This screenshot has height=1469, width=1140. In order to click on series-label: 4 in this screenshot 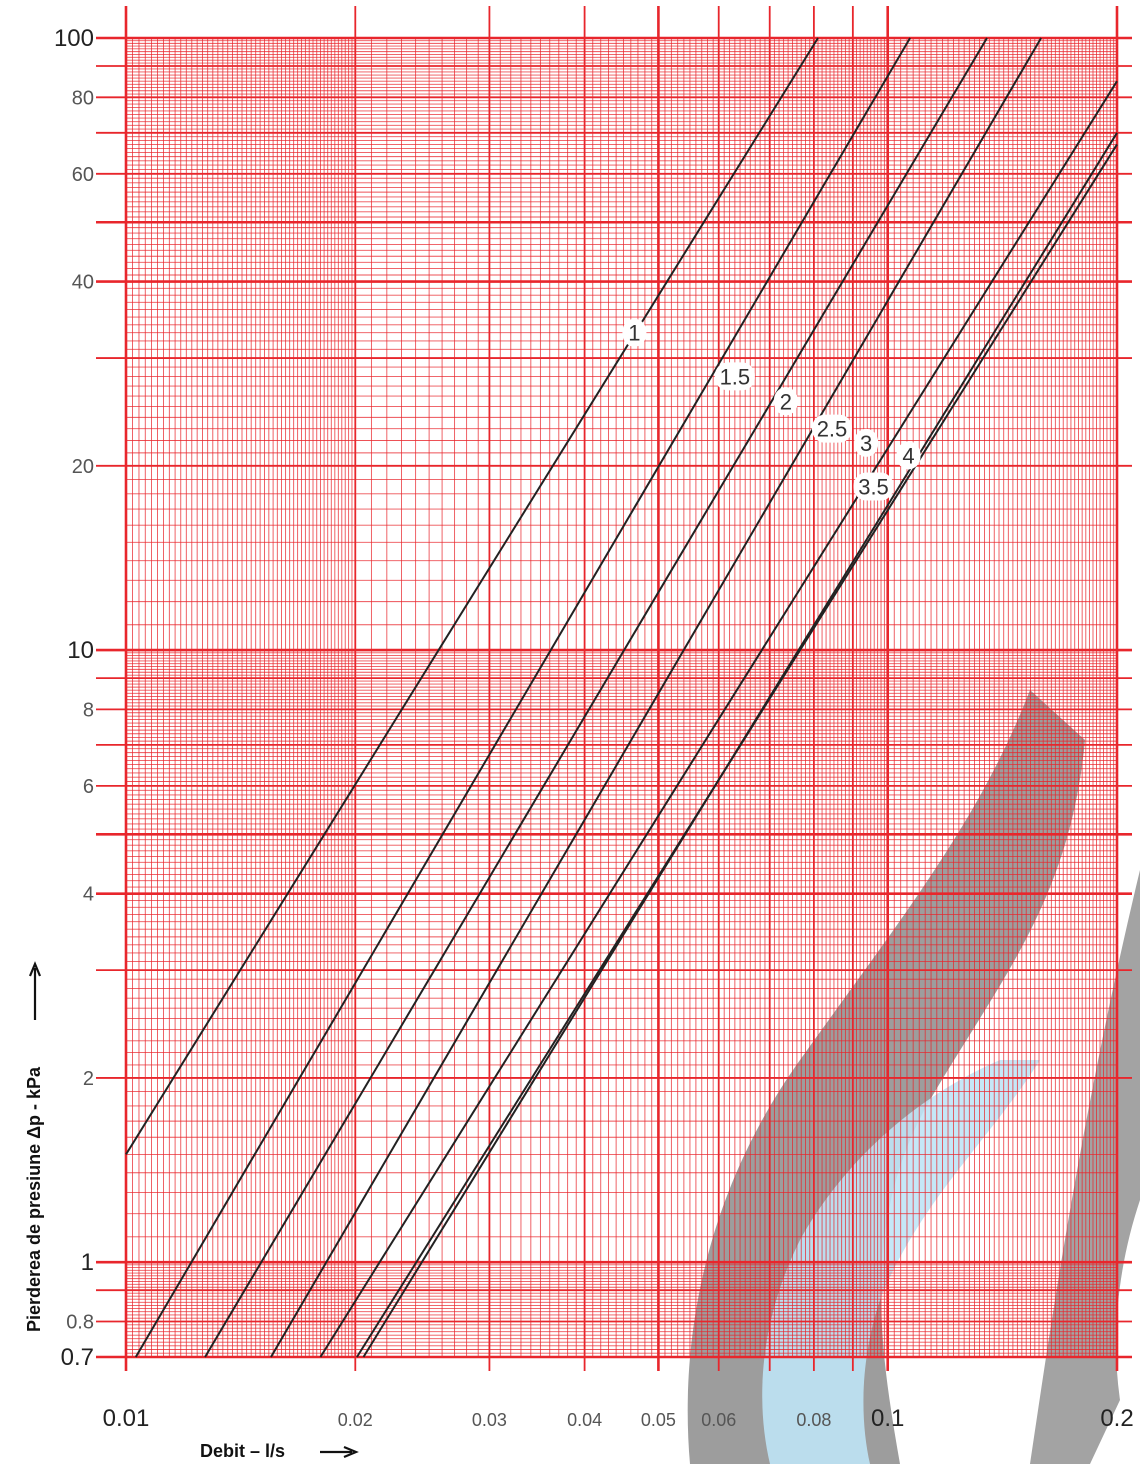, I will do `click(908, 455)`.